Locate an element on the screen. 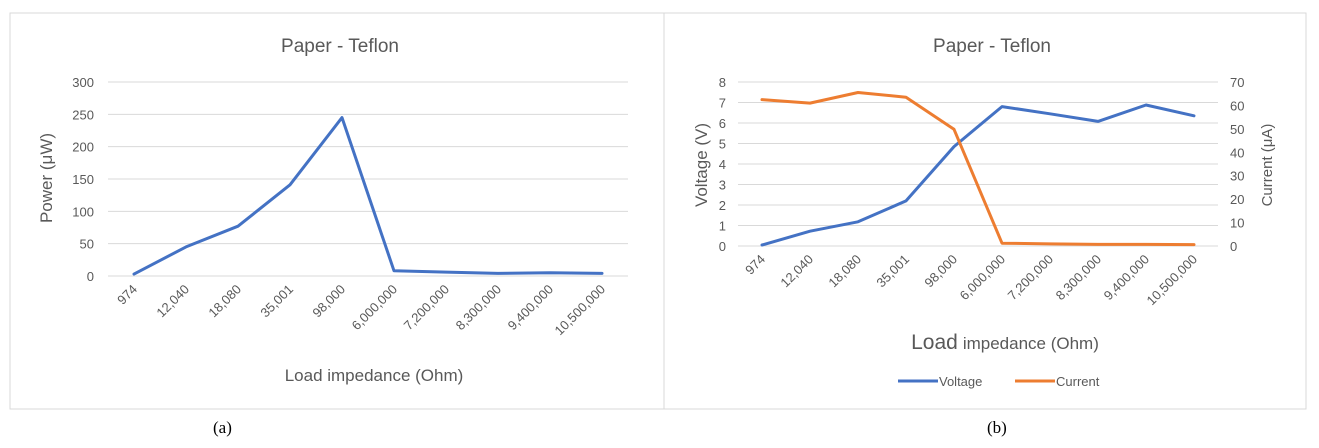  chart-a-y-axis-label: Power (μW) is located at coordinates (46, 178).